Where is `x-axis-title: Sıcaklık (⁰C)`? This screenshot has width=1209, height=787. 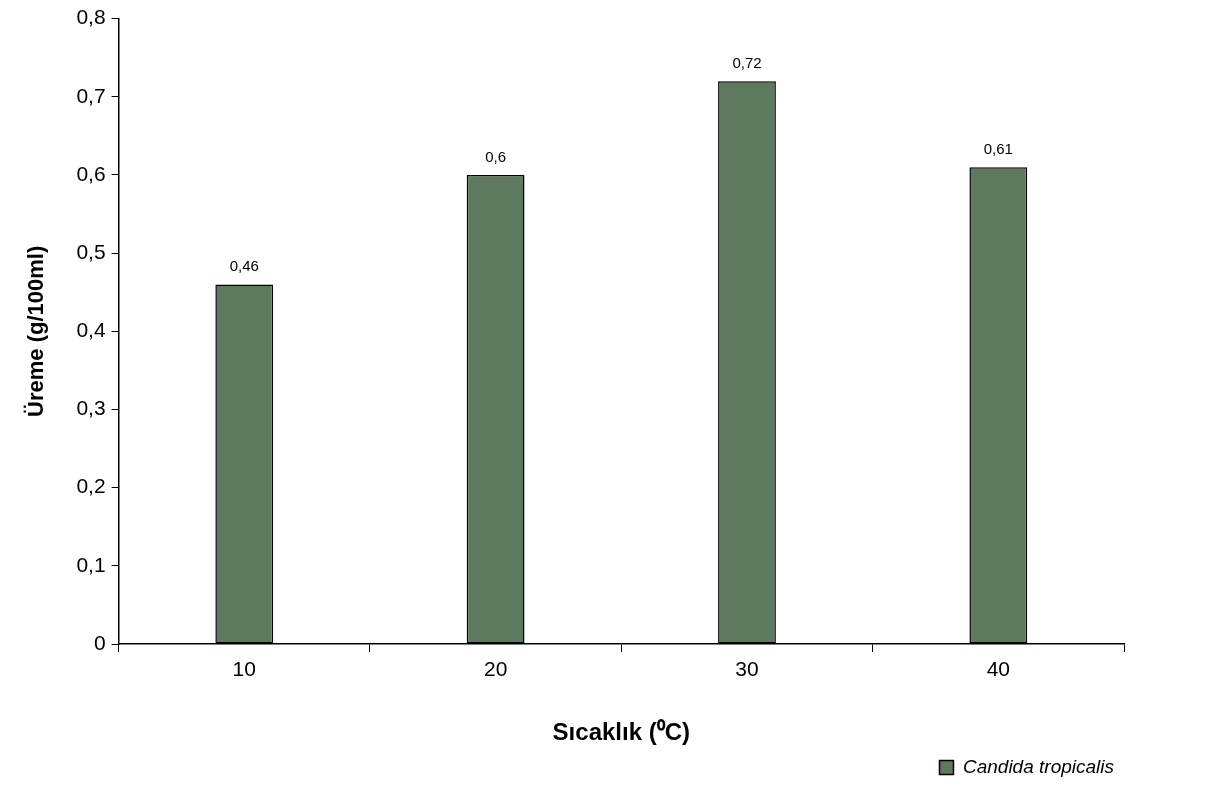 x-axis-title: Sıcaklık (⁰C) is located at coordinates (621, 732).